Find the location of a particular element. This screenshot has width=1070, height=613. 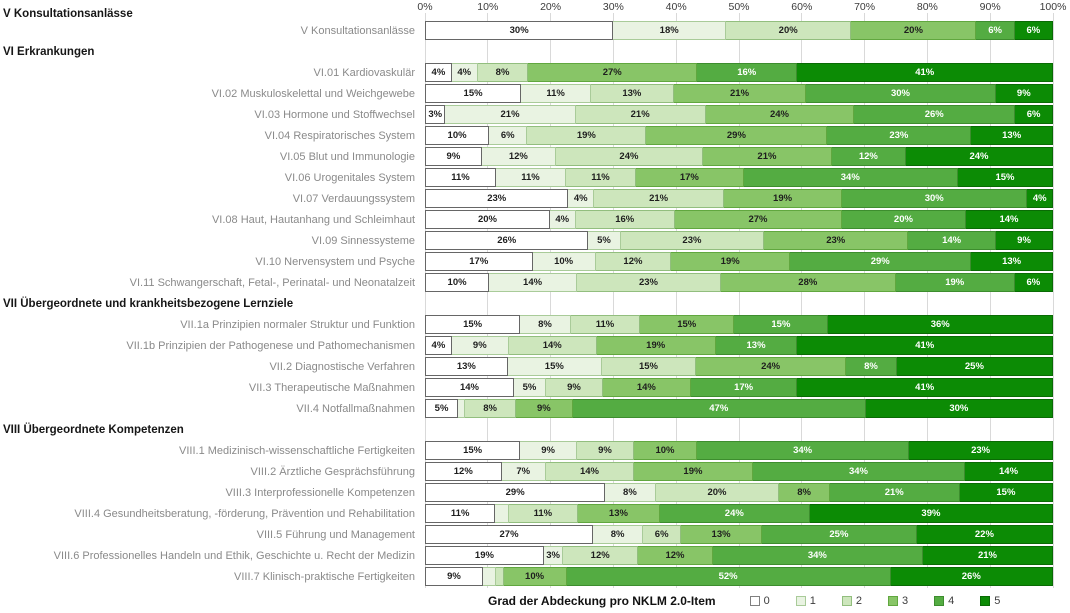

bar-segment-level-2: 23% is located at coordinates (692, 240).